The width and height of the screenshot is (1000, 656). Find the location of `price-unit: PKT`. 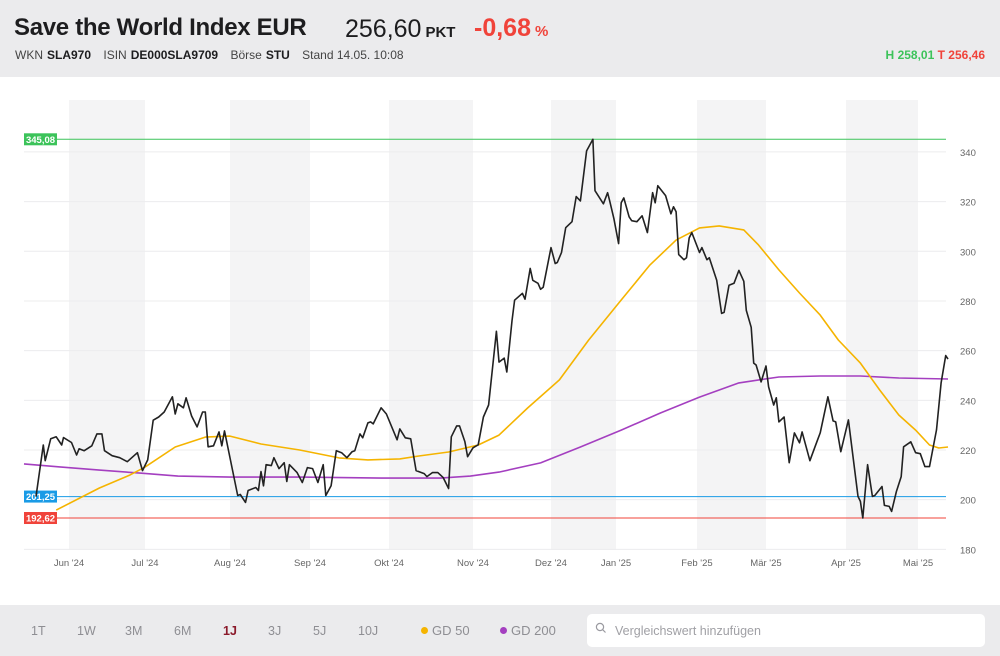

price-unit: PKT is located at coordinates (440, 32).